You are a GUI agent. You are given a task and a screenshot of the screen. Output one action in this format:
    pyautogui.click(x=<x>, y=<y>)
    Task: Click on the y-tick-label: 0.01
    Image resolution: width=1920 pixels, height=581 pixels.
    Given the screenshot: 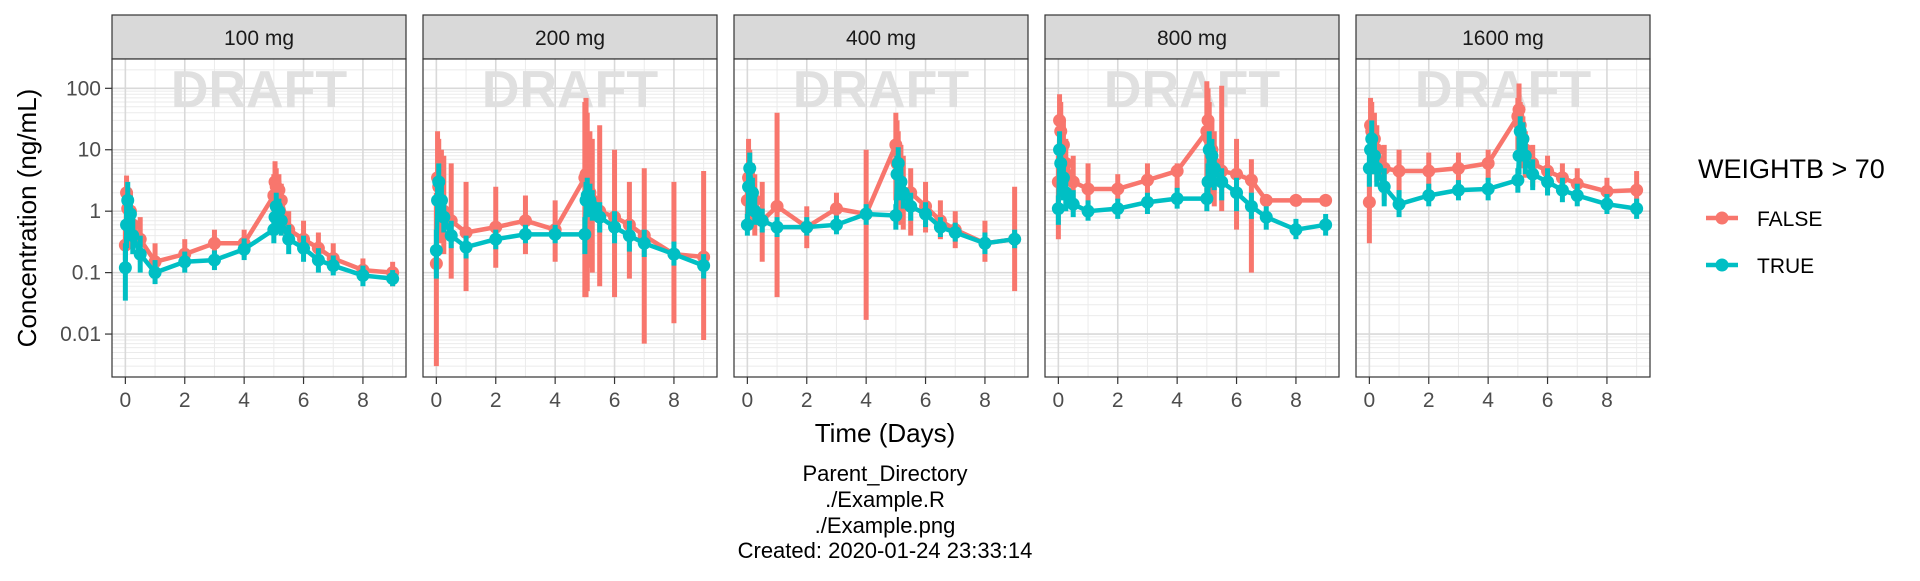 What is the action you would take?
    pyautogui.click(x=80, y=334)
    